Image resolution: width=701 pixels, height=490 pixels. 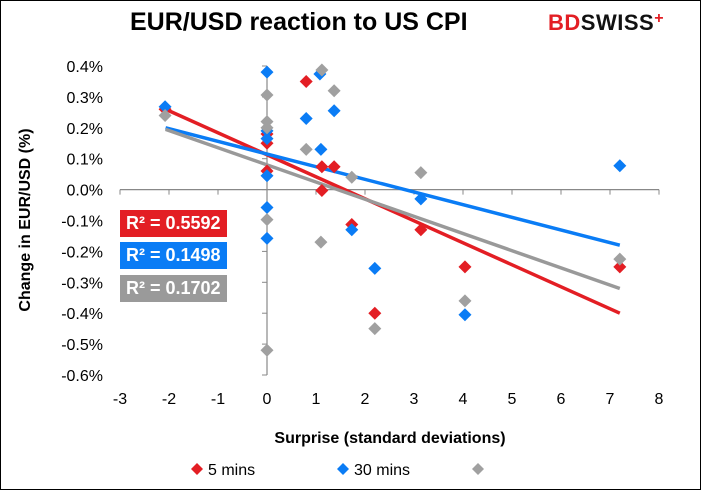 I want to click on x-tick-label: 8, so click(x=659, y=399).